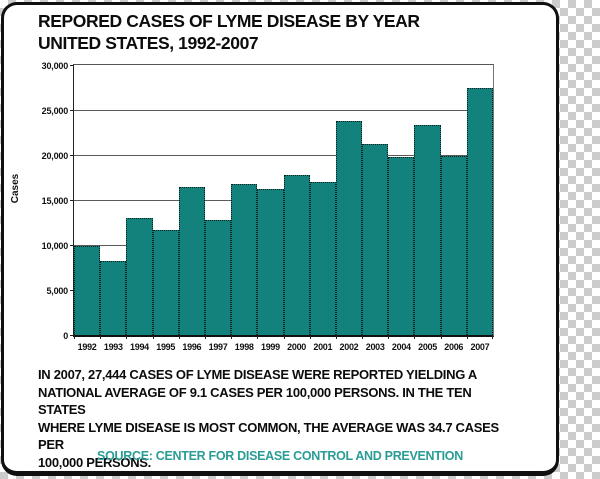 The width and height of the screenshot is (600, 479). Describe the element at coordinates (55, 110) in the screenshot. I see `y-tick-label: 25,000` at that location.